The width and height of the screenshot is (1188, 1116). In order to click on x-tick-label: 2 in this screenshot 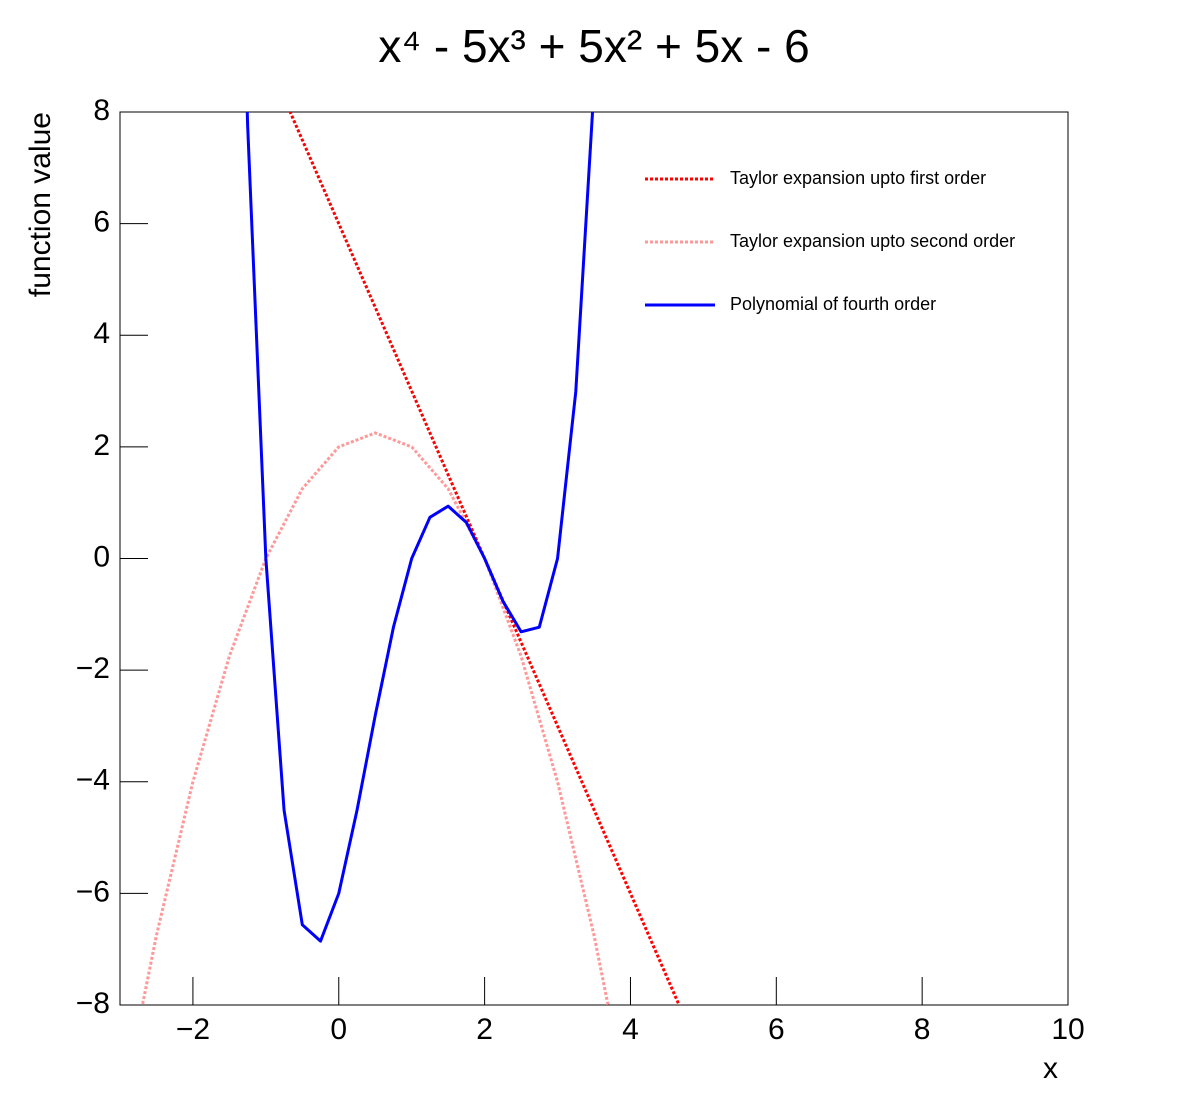, I will do `click(484, 1029)`.